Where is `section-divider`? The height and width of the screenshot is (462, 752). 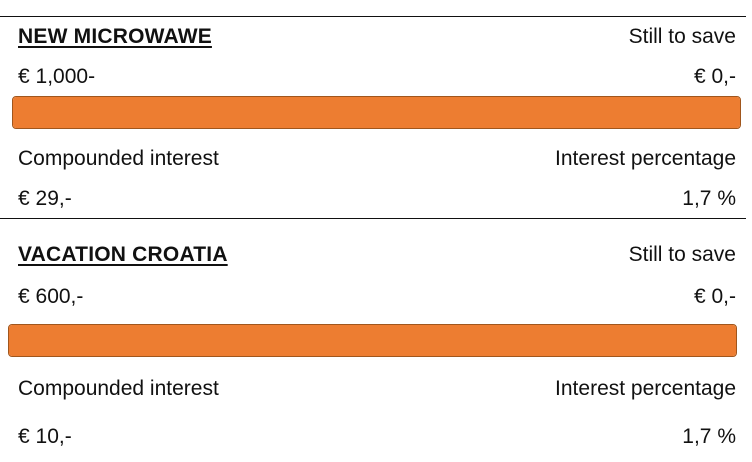
section-divider is located at coordinates (373, 218).